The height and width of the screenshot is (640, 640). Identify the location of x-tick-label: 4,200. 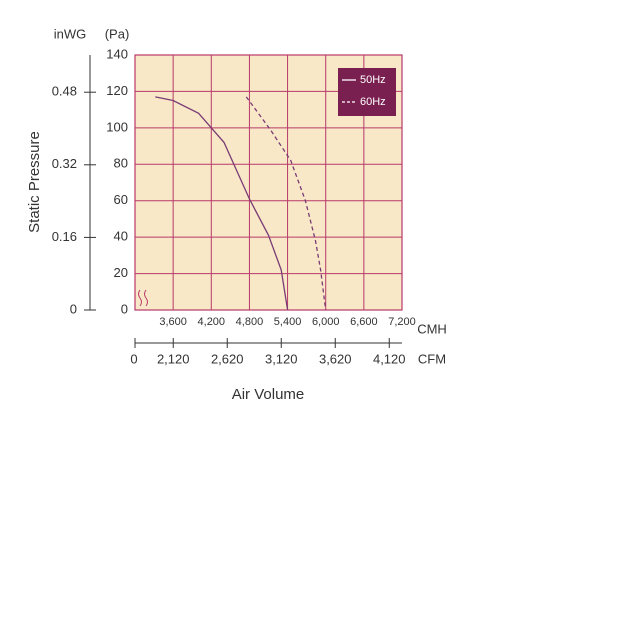
(212, 322).